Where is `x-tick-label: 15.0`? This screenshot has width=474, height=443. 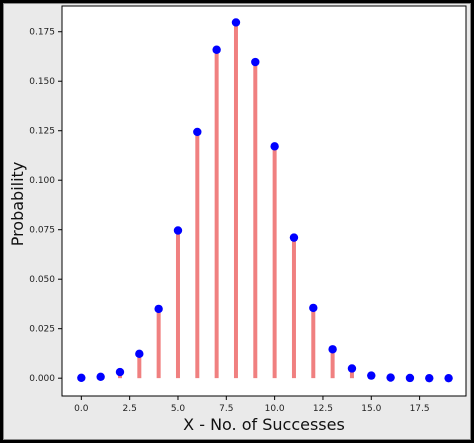 x-tick-label: 15.0 is located at coordinates (371, 409).